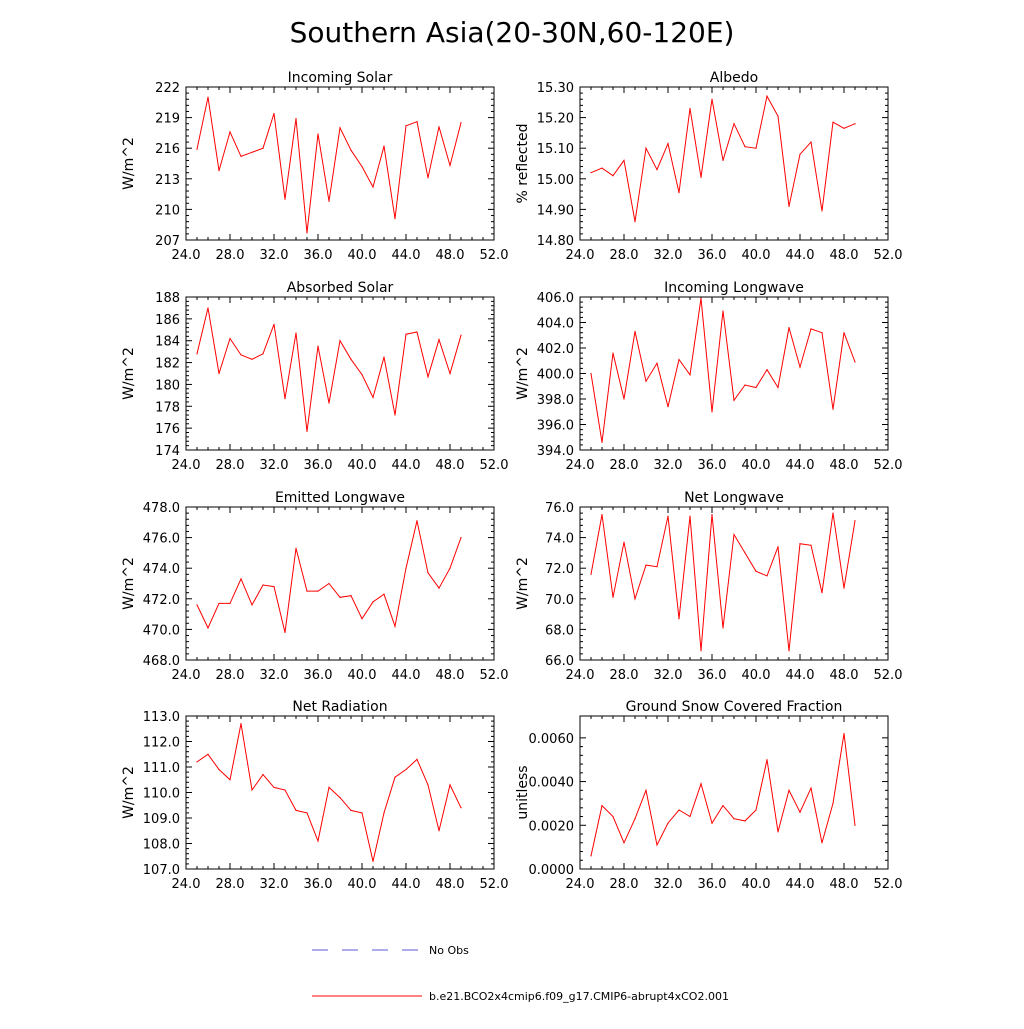  What do you see at coordinates (624, 675) in the screenshot?
I see `x-tick-label: 28.0` at bounding box center [624, 675].